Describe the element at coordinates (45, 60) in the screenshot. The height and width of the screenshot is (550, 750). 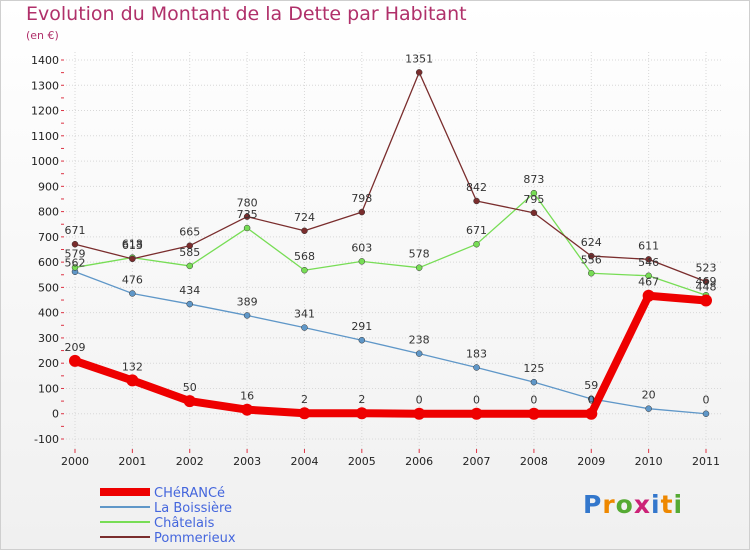
I see `y-tick-label: 1400` at that location.